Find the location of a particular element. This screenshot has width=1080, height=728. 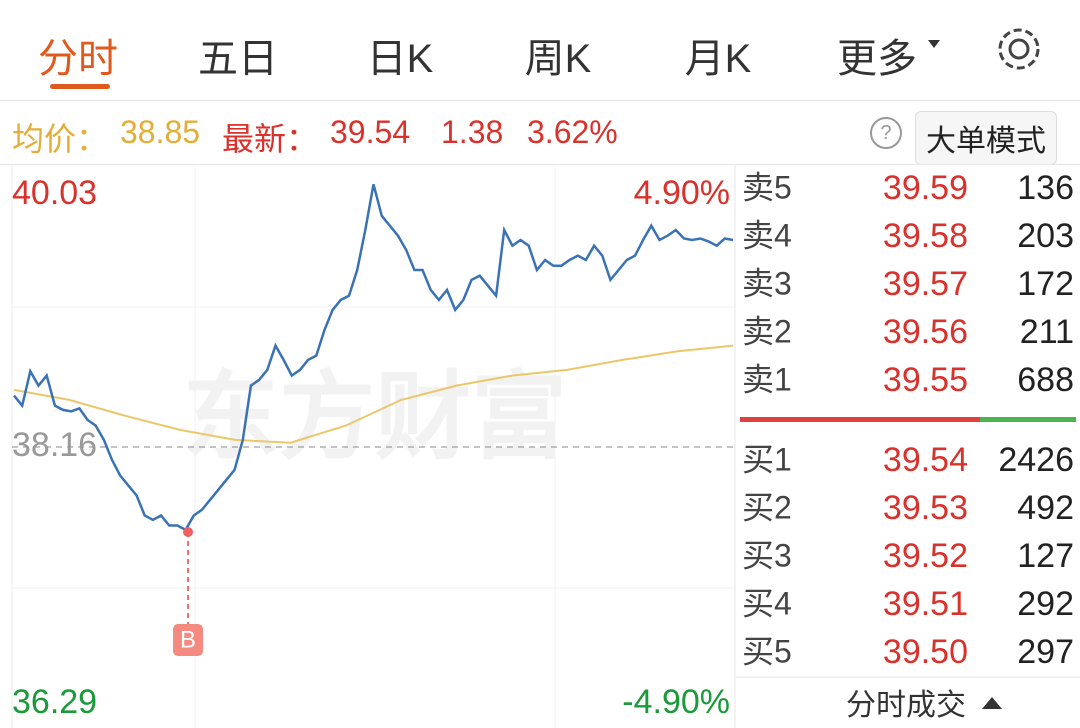

tab: 五日 is located at coordinates (238, 59).